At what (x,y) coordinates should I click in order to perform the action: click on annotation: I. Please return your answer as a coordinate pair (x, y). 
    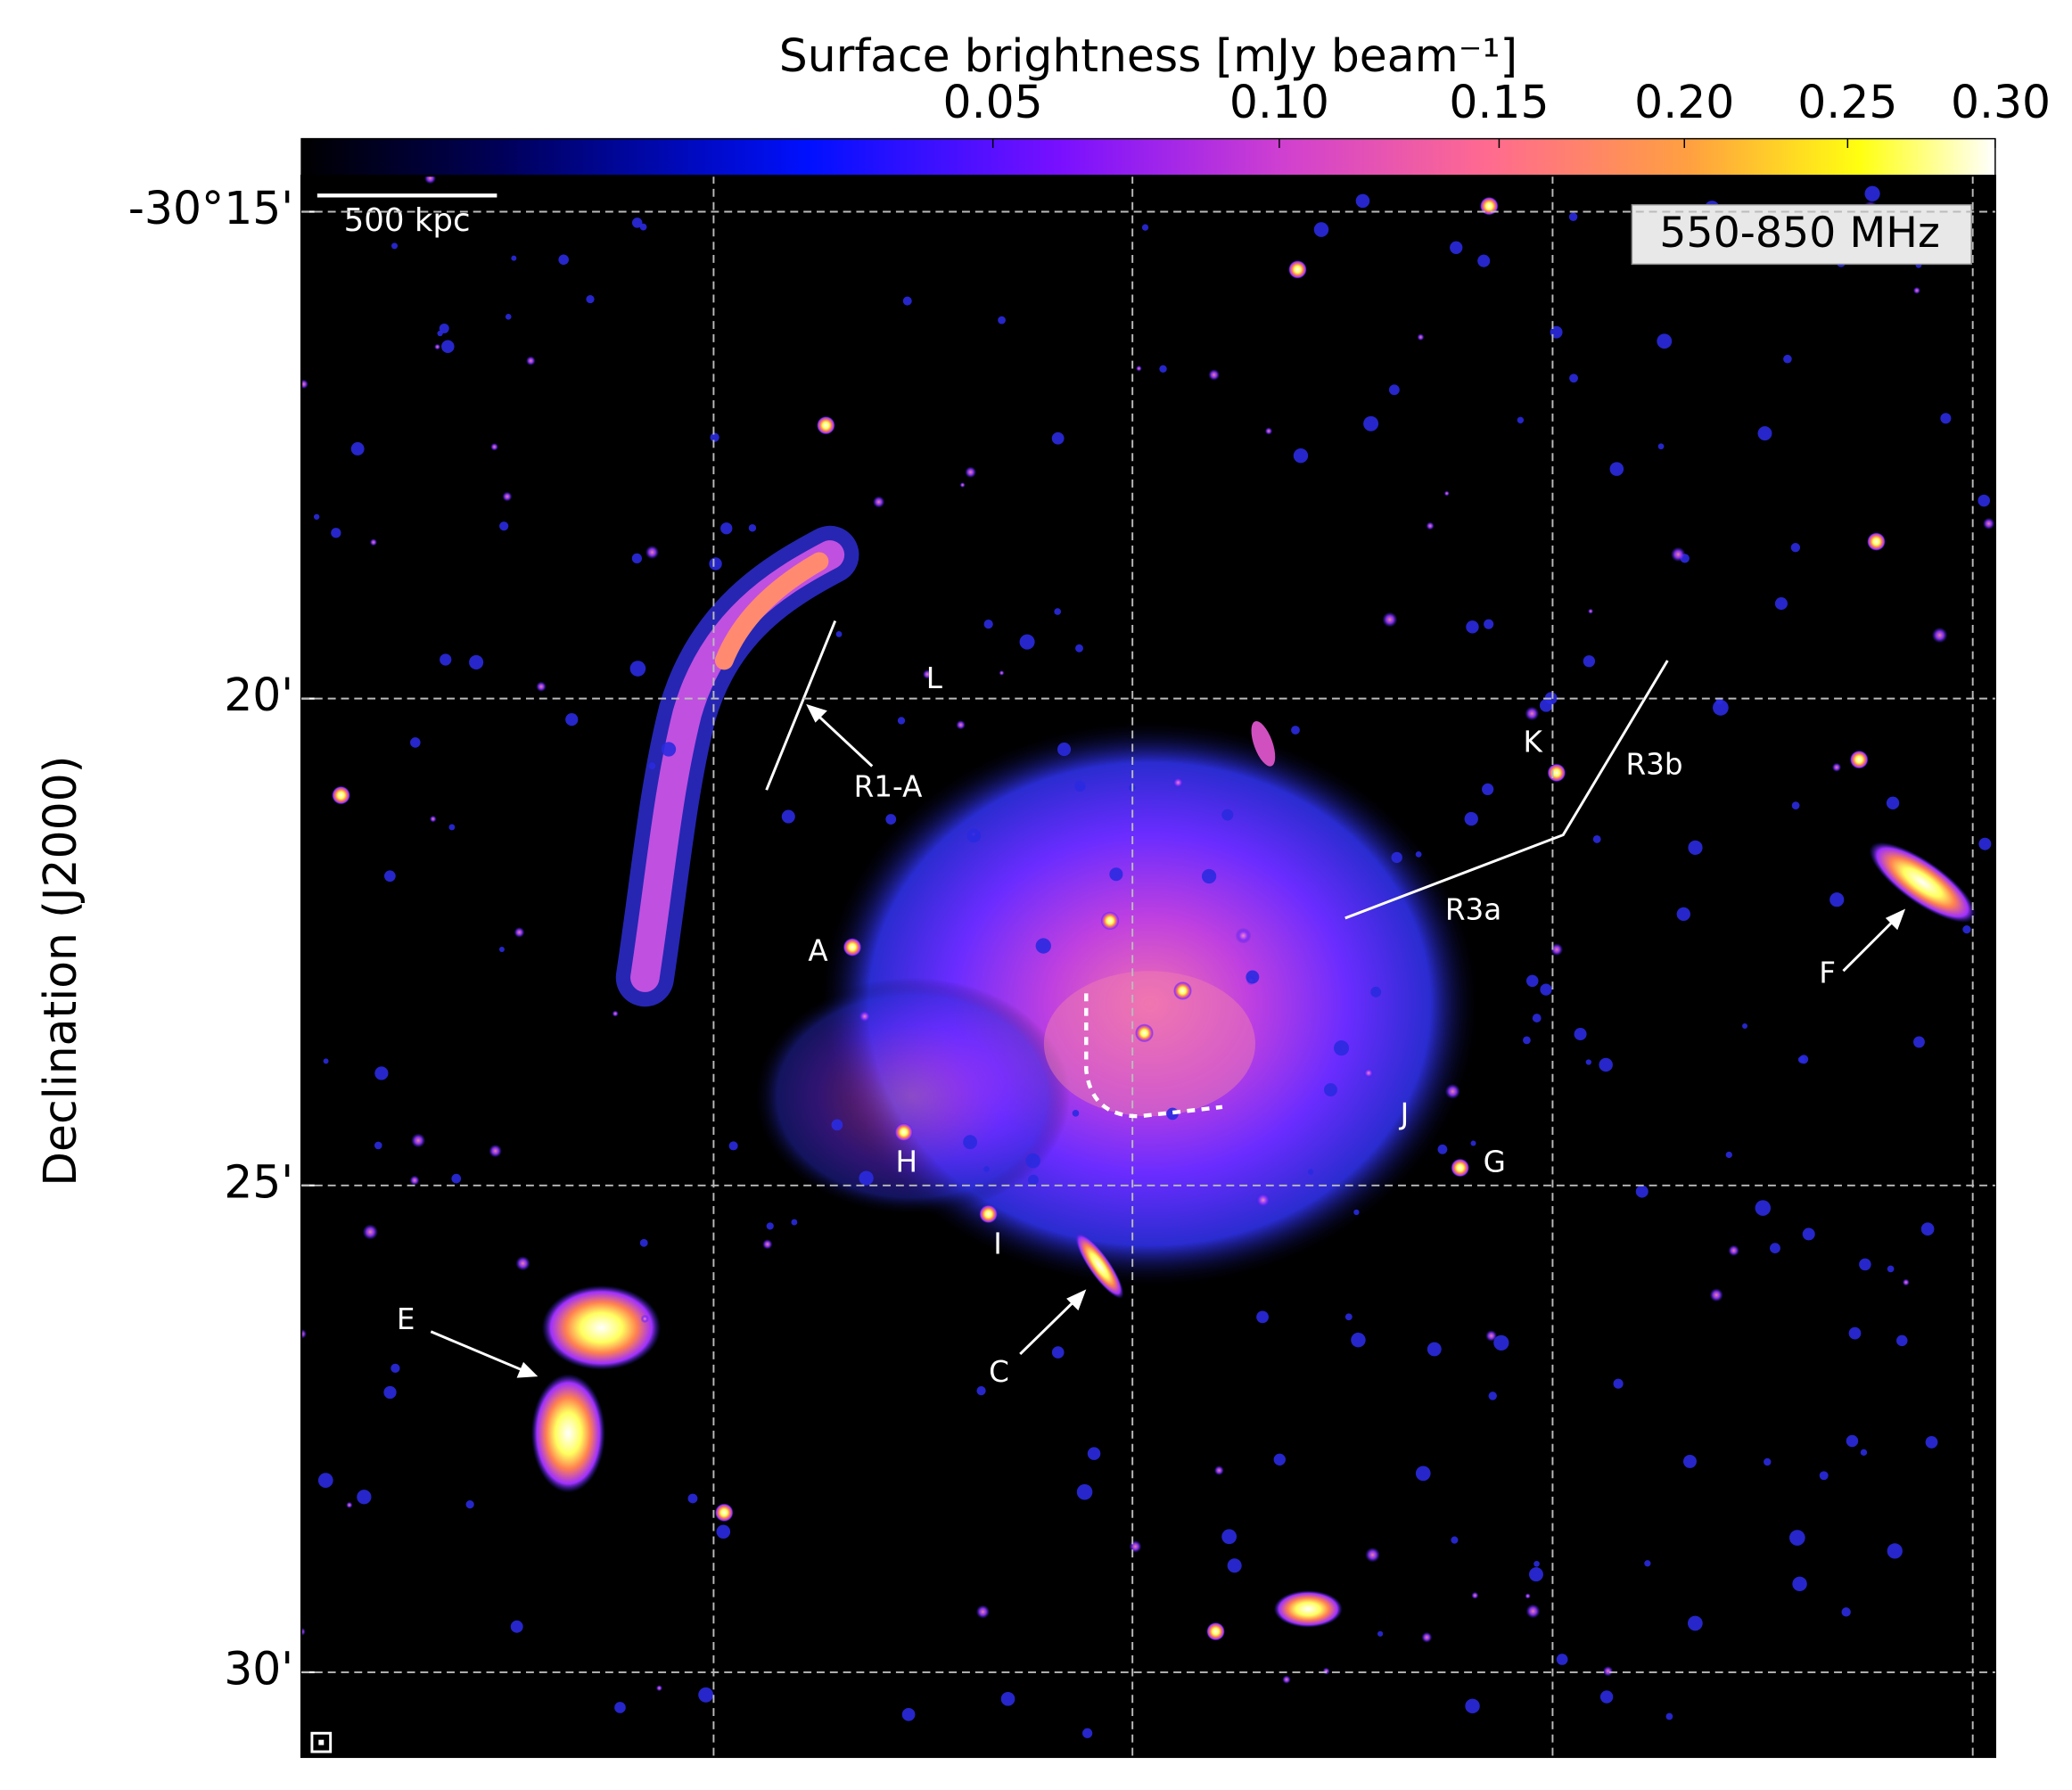
    Looking at the image, I should click on (998, 1243).